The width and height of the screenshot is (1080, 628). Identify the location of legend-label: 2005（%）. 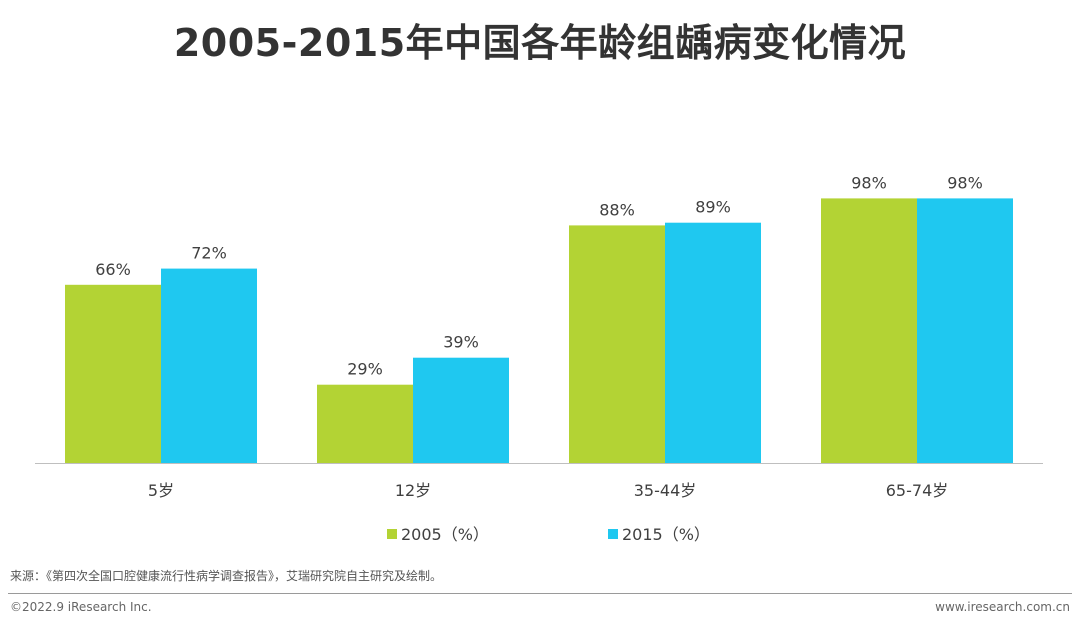
(445, 534).